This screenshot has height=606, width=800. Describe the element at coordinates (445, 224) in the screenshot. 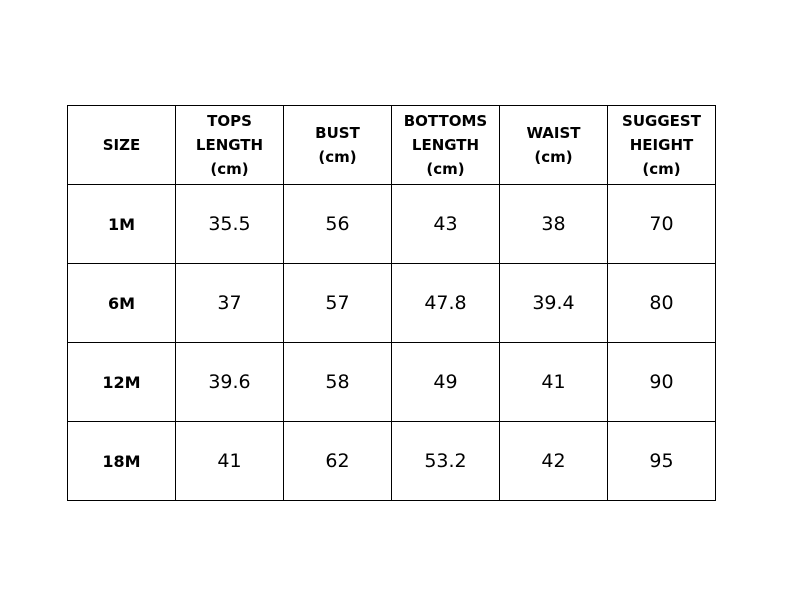

I see `bottoms-length-cell: 43` at that location.